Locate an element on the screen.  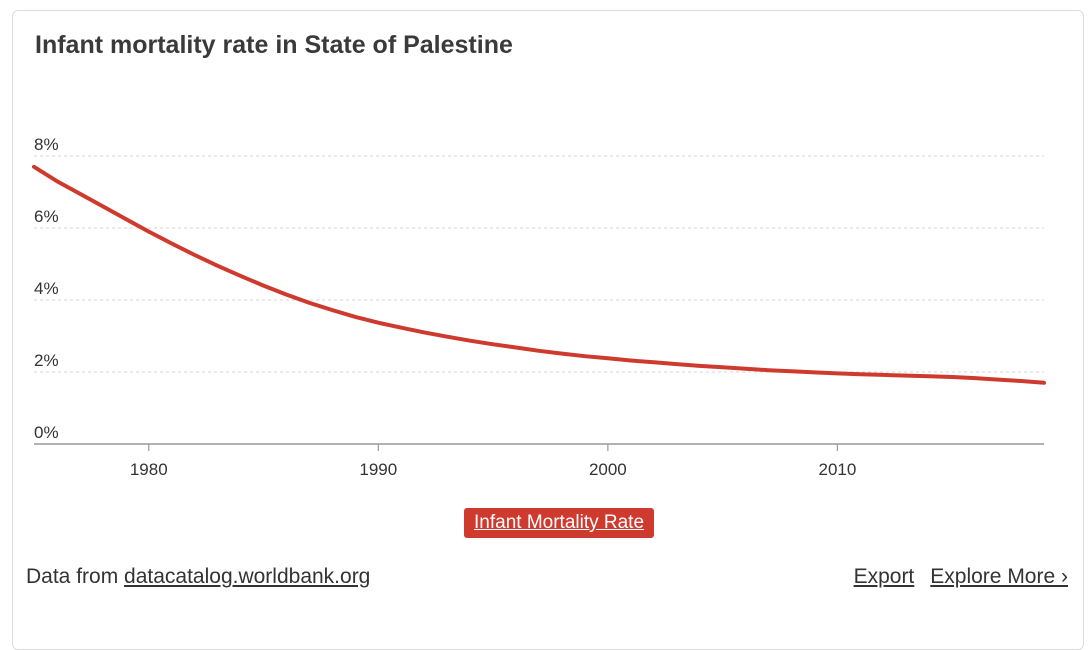
y-tick-label: 8% is located at coordinates (46, 144).